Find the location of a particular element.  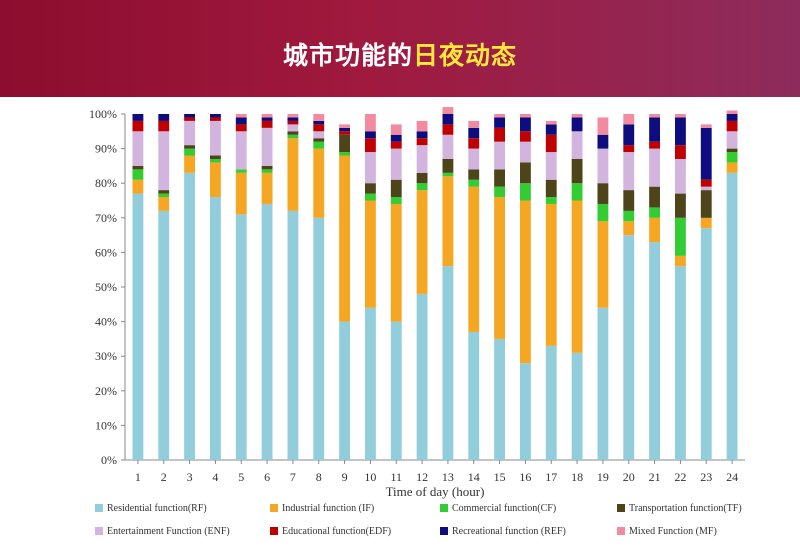

legend-label: Industrial function (IF) is located at coordinates (328, 508).